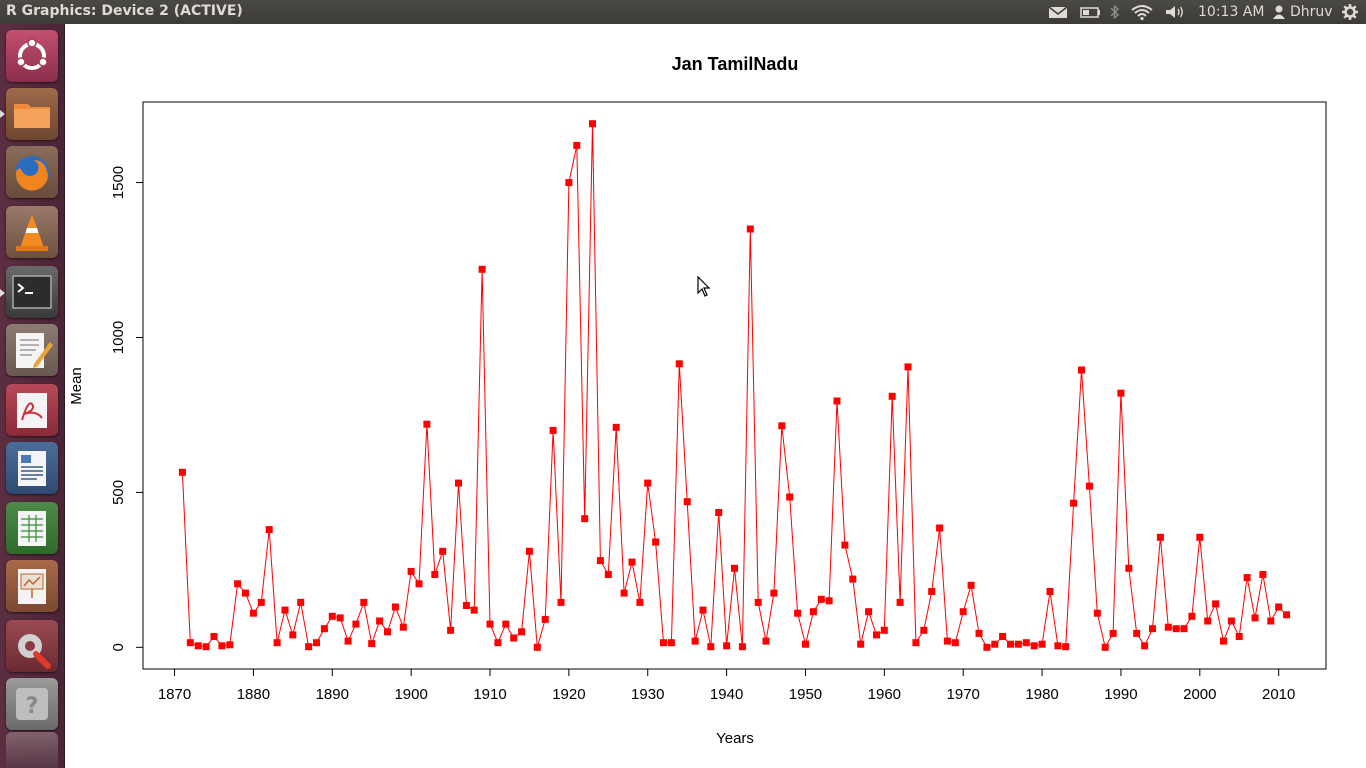  I want to click on launcher: ?, so click(32, 396).